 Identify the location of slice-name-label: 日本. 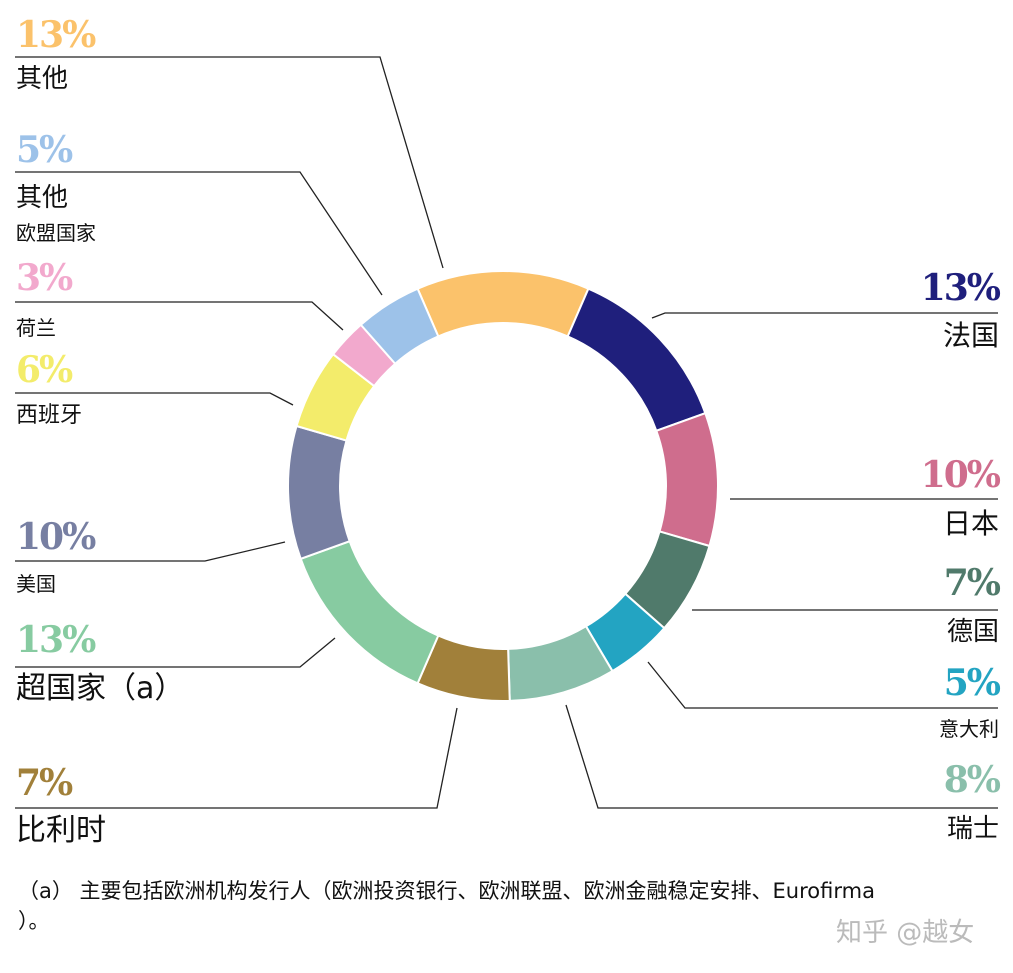
(970, 523).